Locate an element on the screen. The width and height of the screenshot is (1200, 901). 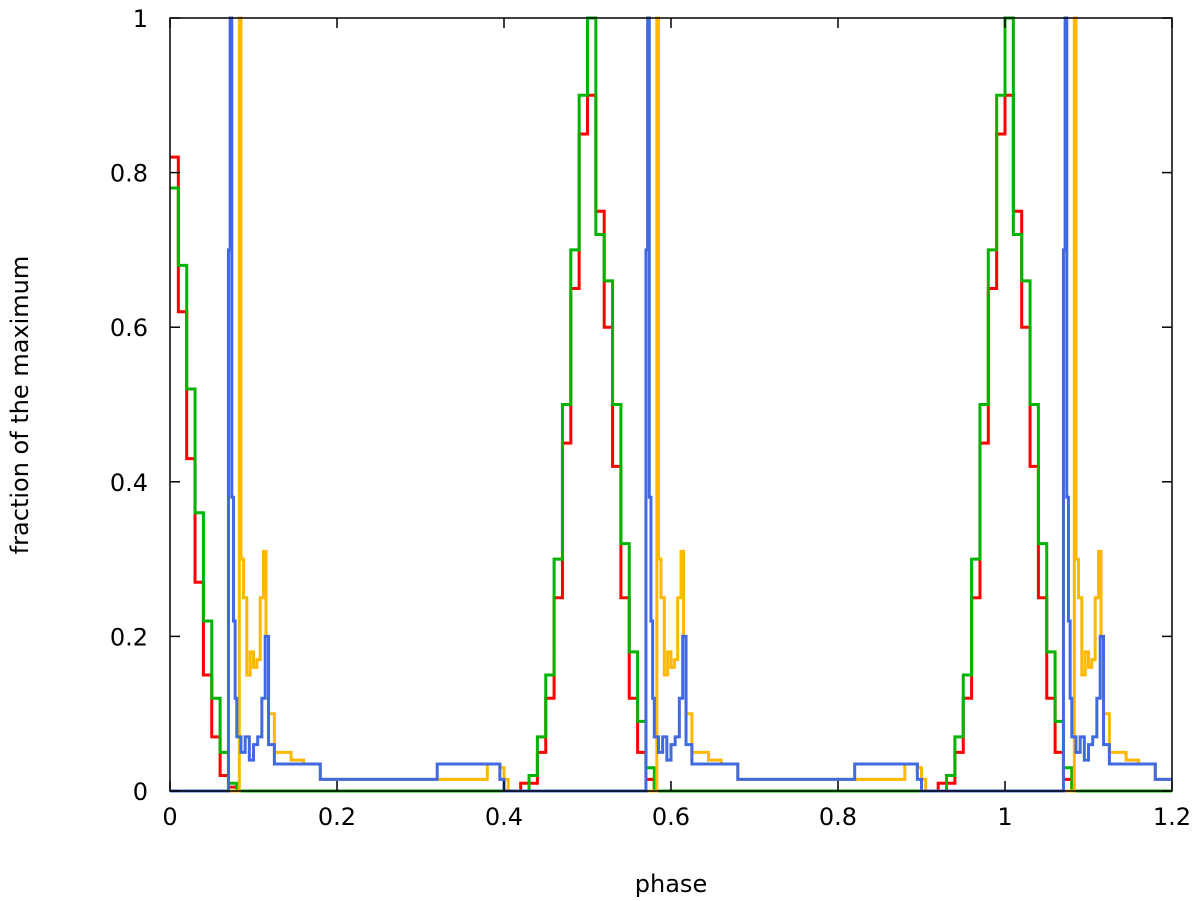
y-tick-label: 0.2 is located at coordinates (129, 637).